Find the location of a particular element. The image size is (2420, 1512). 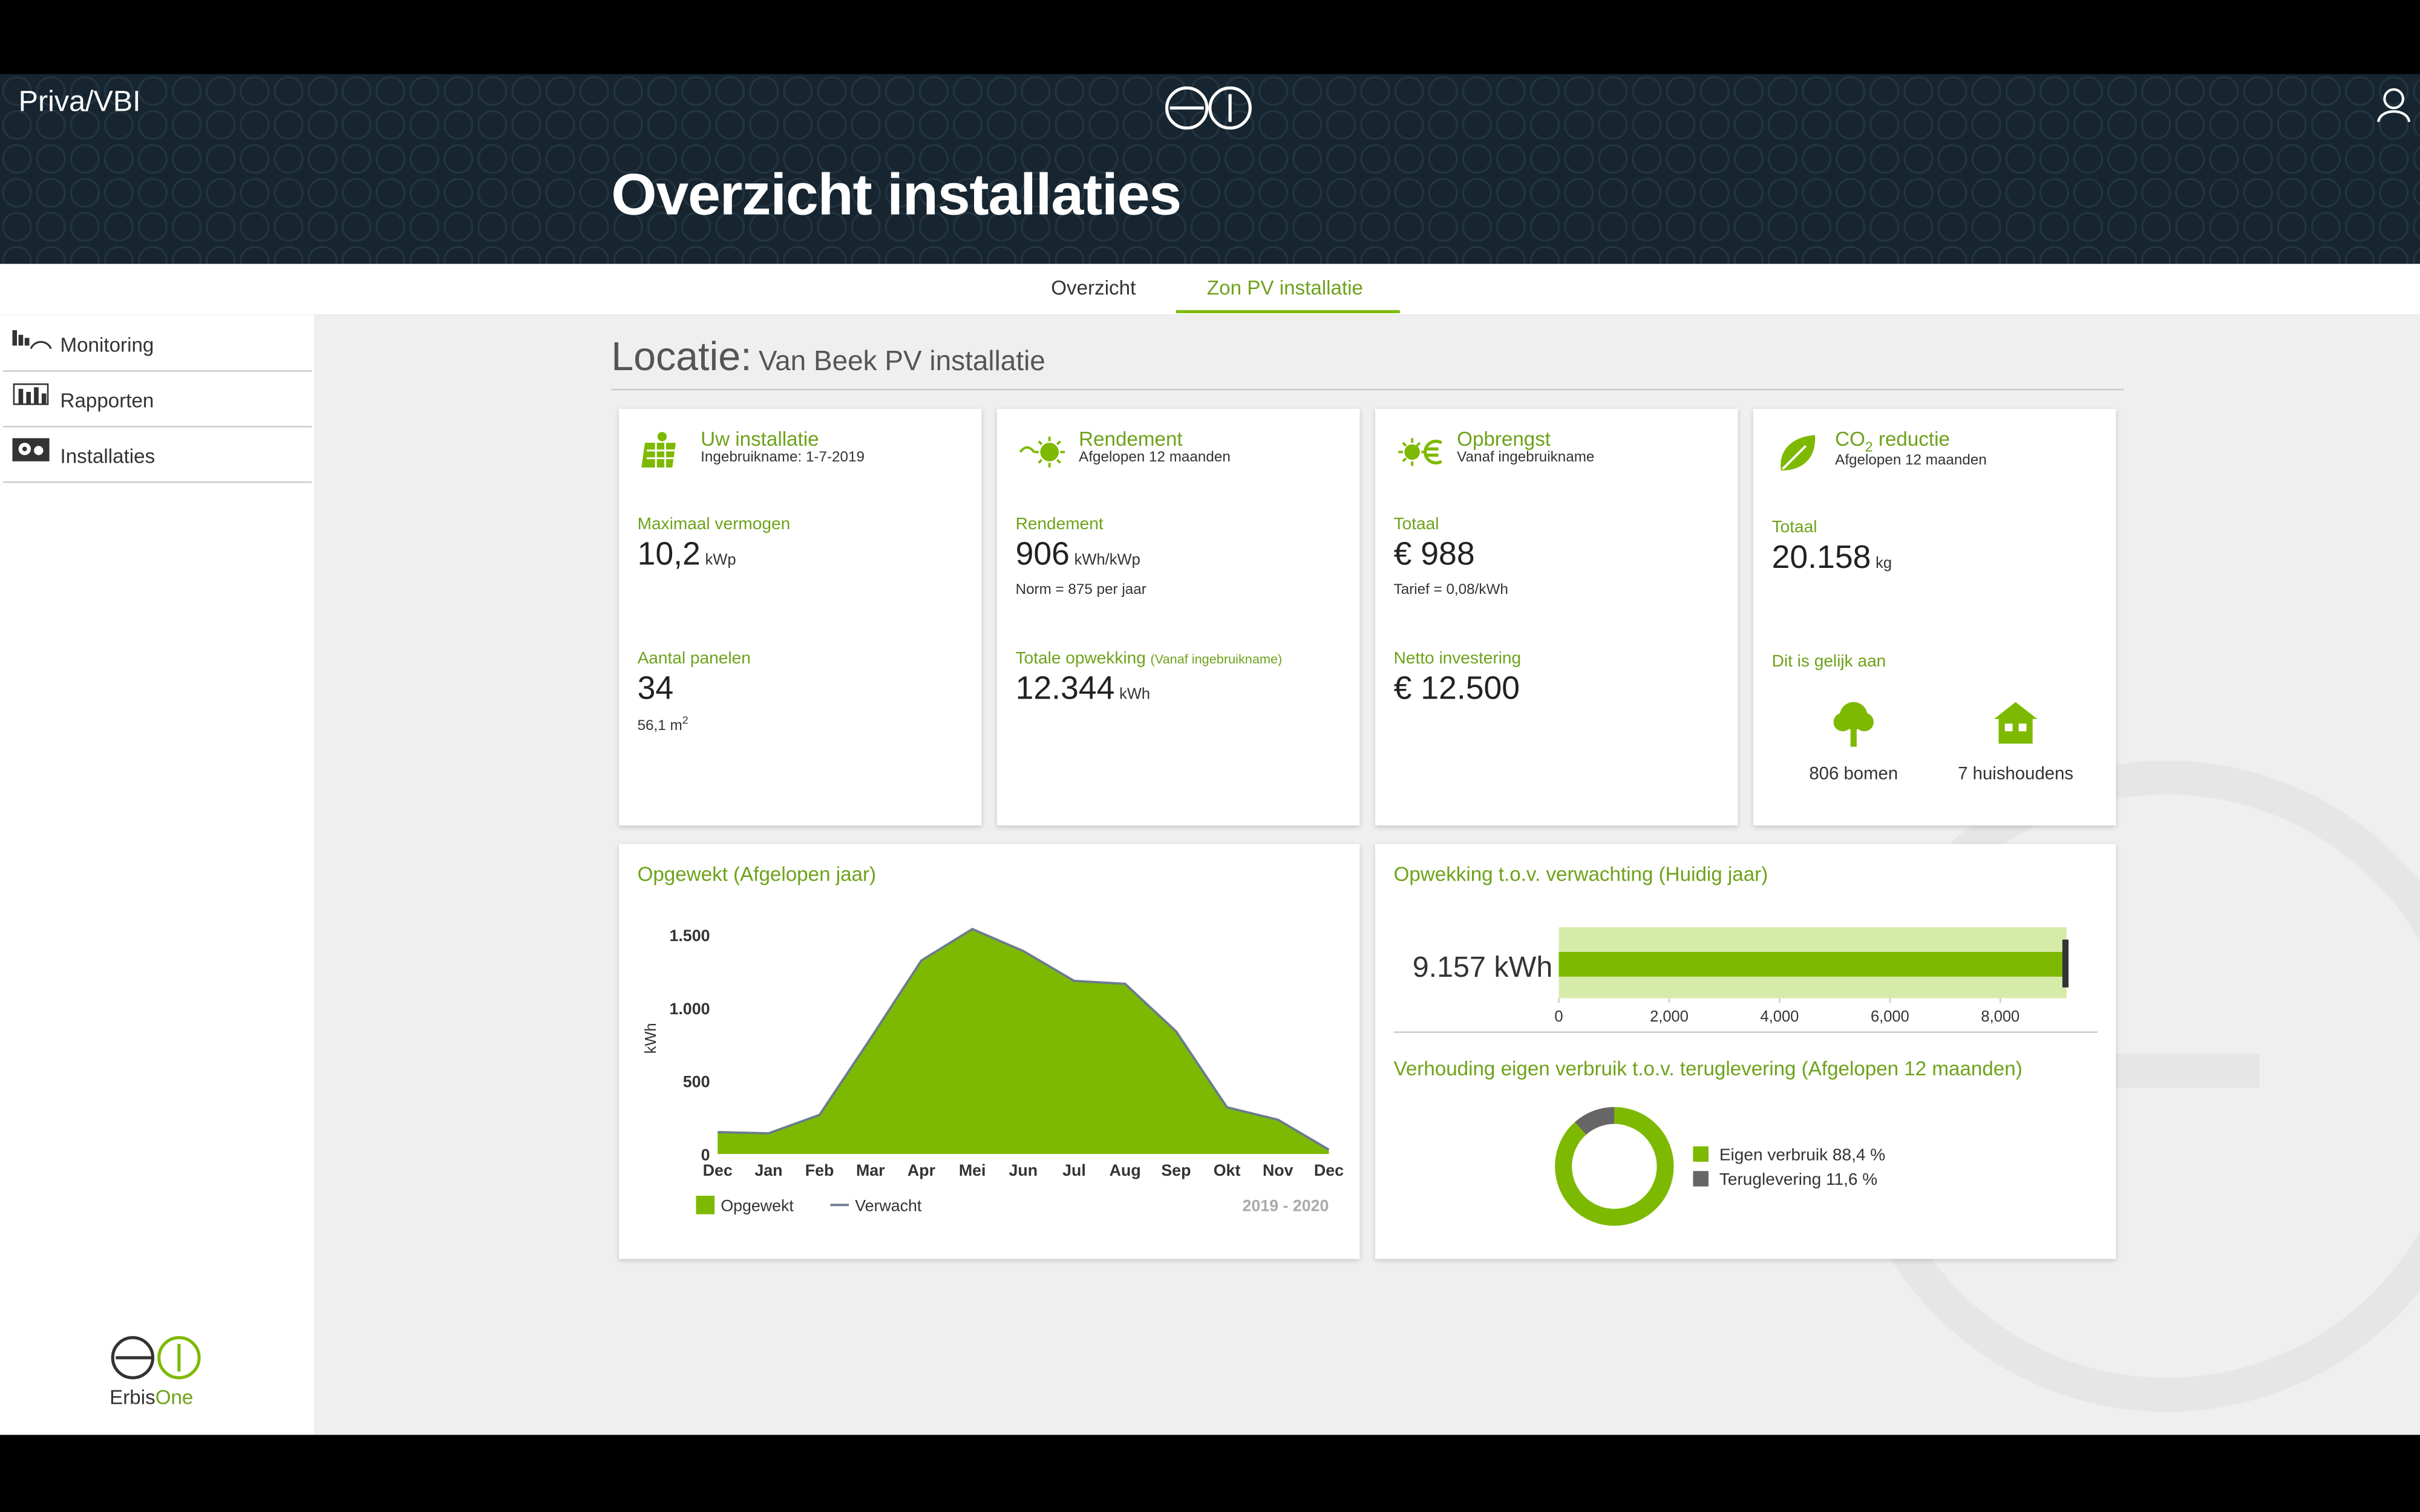

metric-value: 20.158 kg is located at coordinates (1832, 558).